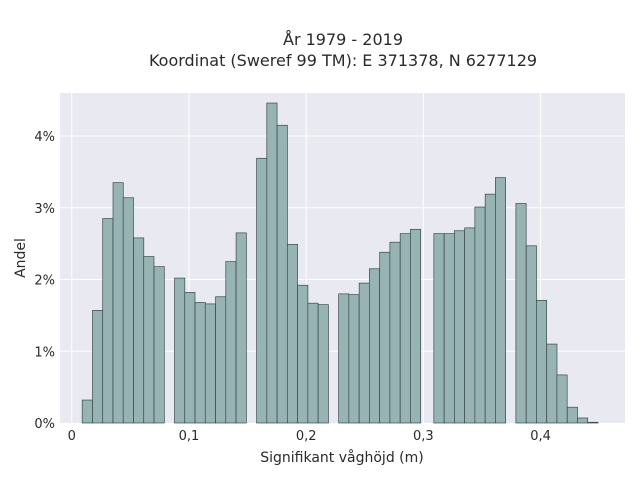  What do you see at coordinates (44, 424) in the screenshot?
I see `y-tick-label: 0%` at bounding box center [44, 424].